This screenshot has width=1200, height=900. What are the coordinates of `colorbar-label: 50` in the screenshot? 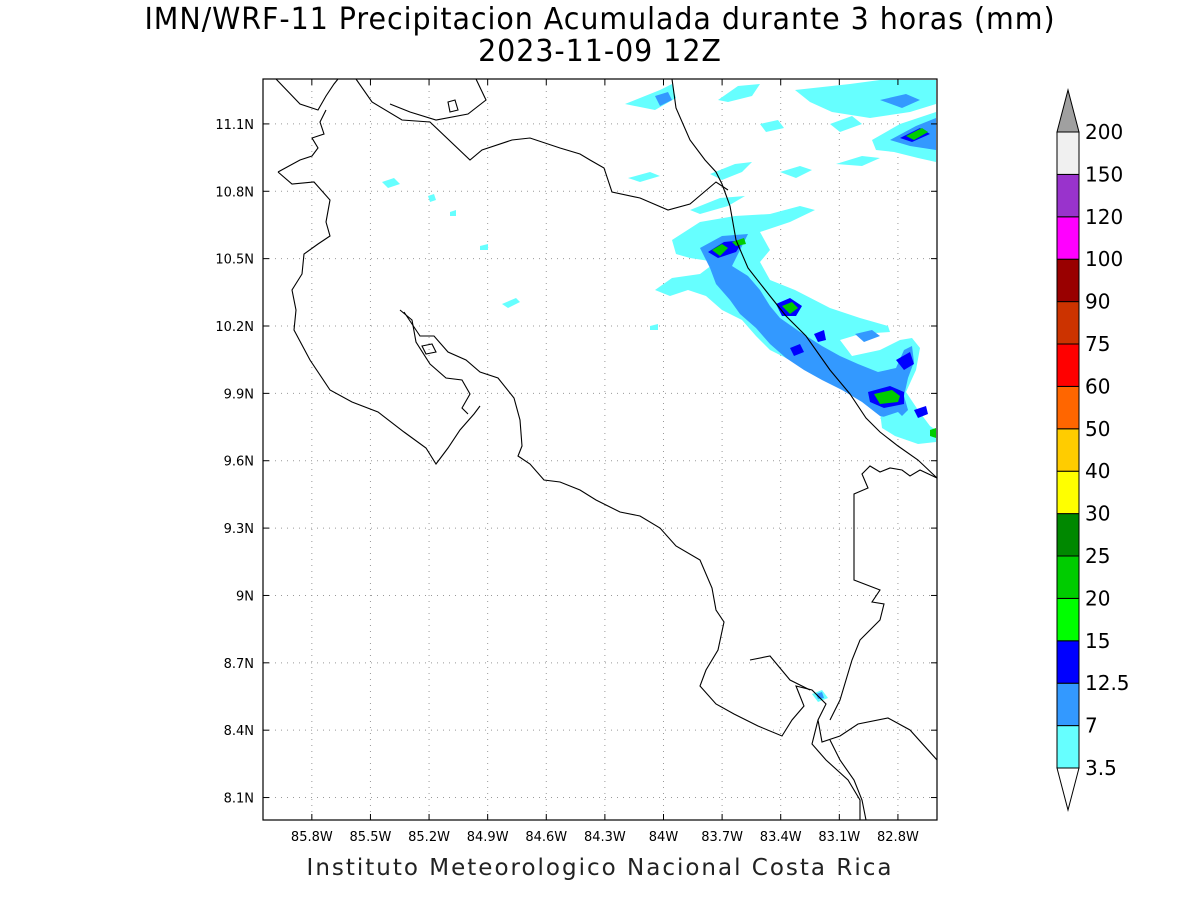 It's located at (1097, 429).